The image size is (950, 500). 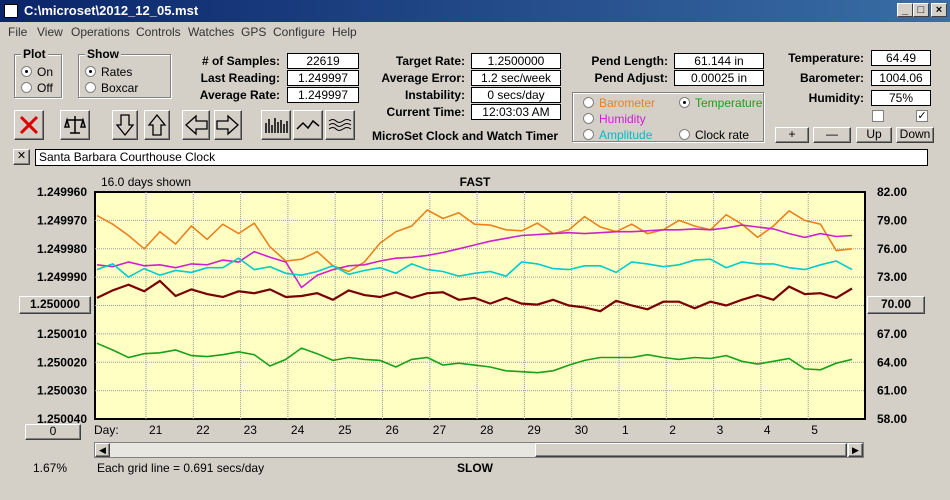 I want to click on day-tick-label: 22, so click(x=203, y=430).